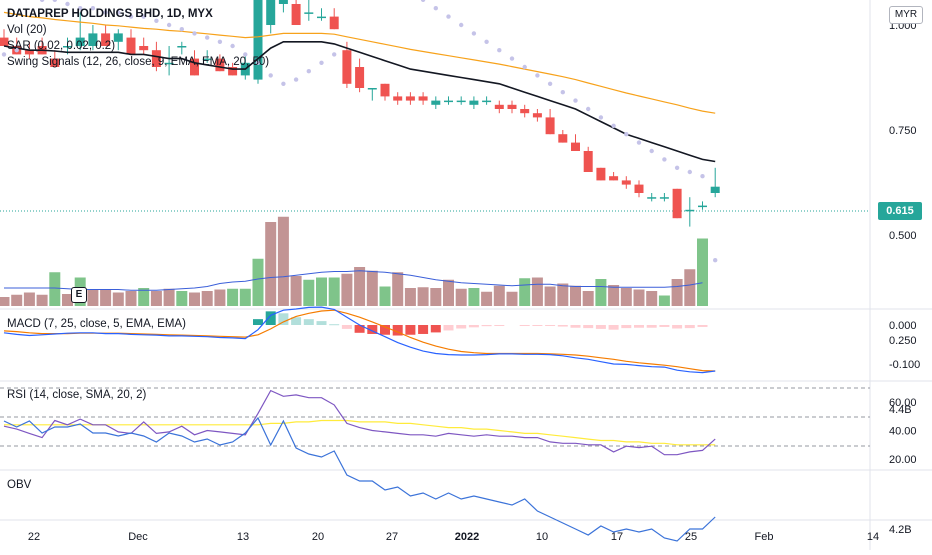  What do you see at coordinates (392, 537) in the screenshot?
I see `time-tick-label: 27` at bounding box center [392, 537].